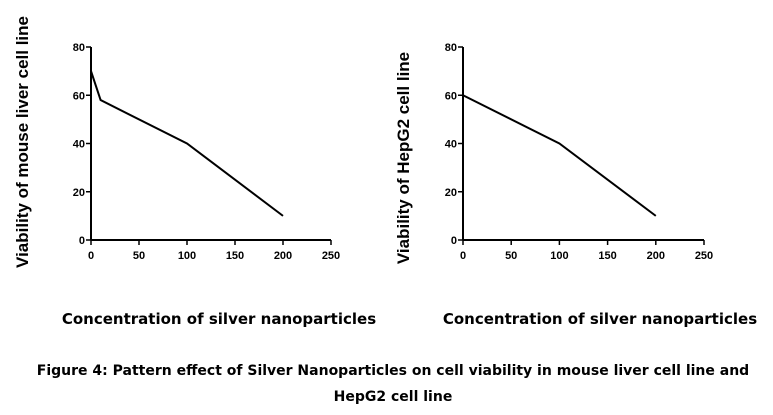  I want to click on right-chart-xlabel: Concentration of silver nanoparticles, so click(600, 319).